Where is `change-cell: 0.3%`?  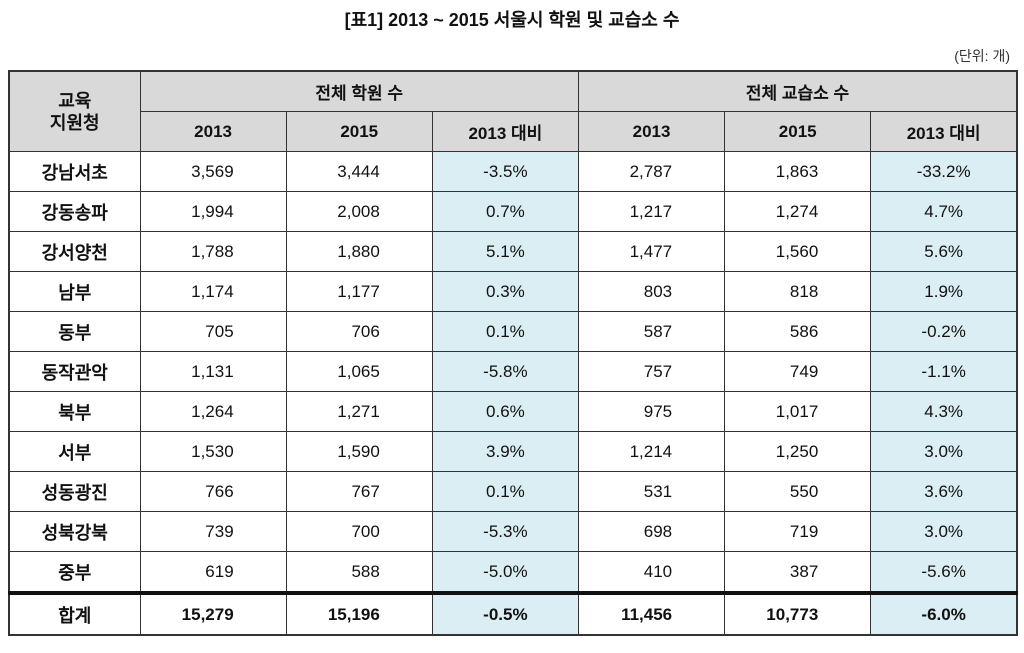 change-cell: 0.3% is located at coordinates (505, 291).